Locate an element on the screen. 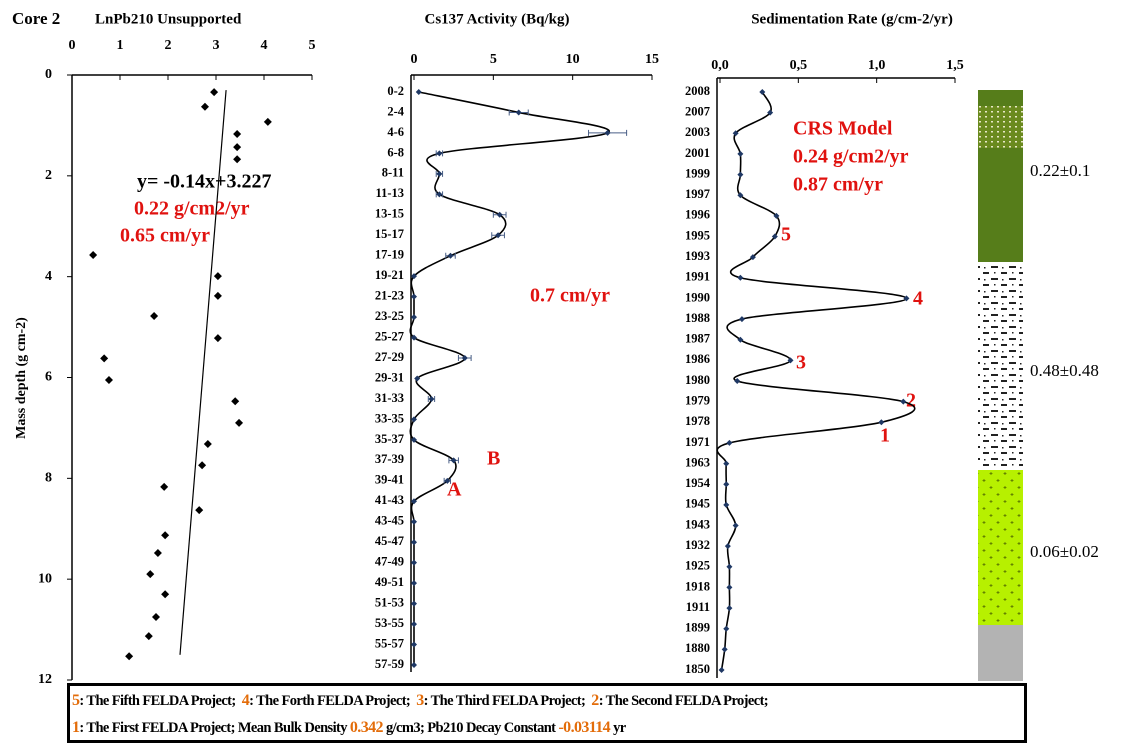 The width and height of the screenshot is (1125, 751). y-tick-label: 2001 is located at coordinates (697, 153).